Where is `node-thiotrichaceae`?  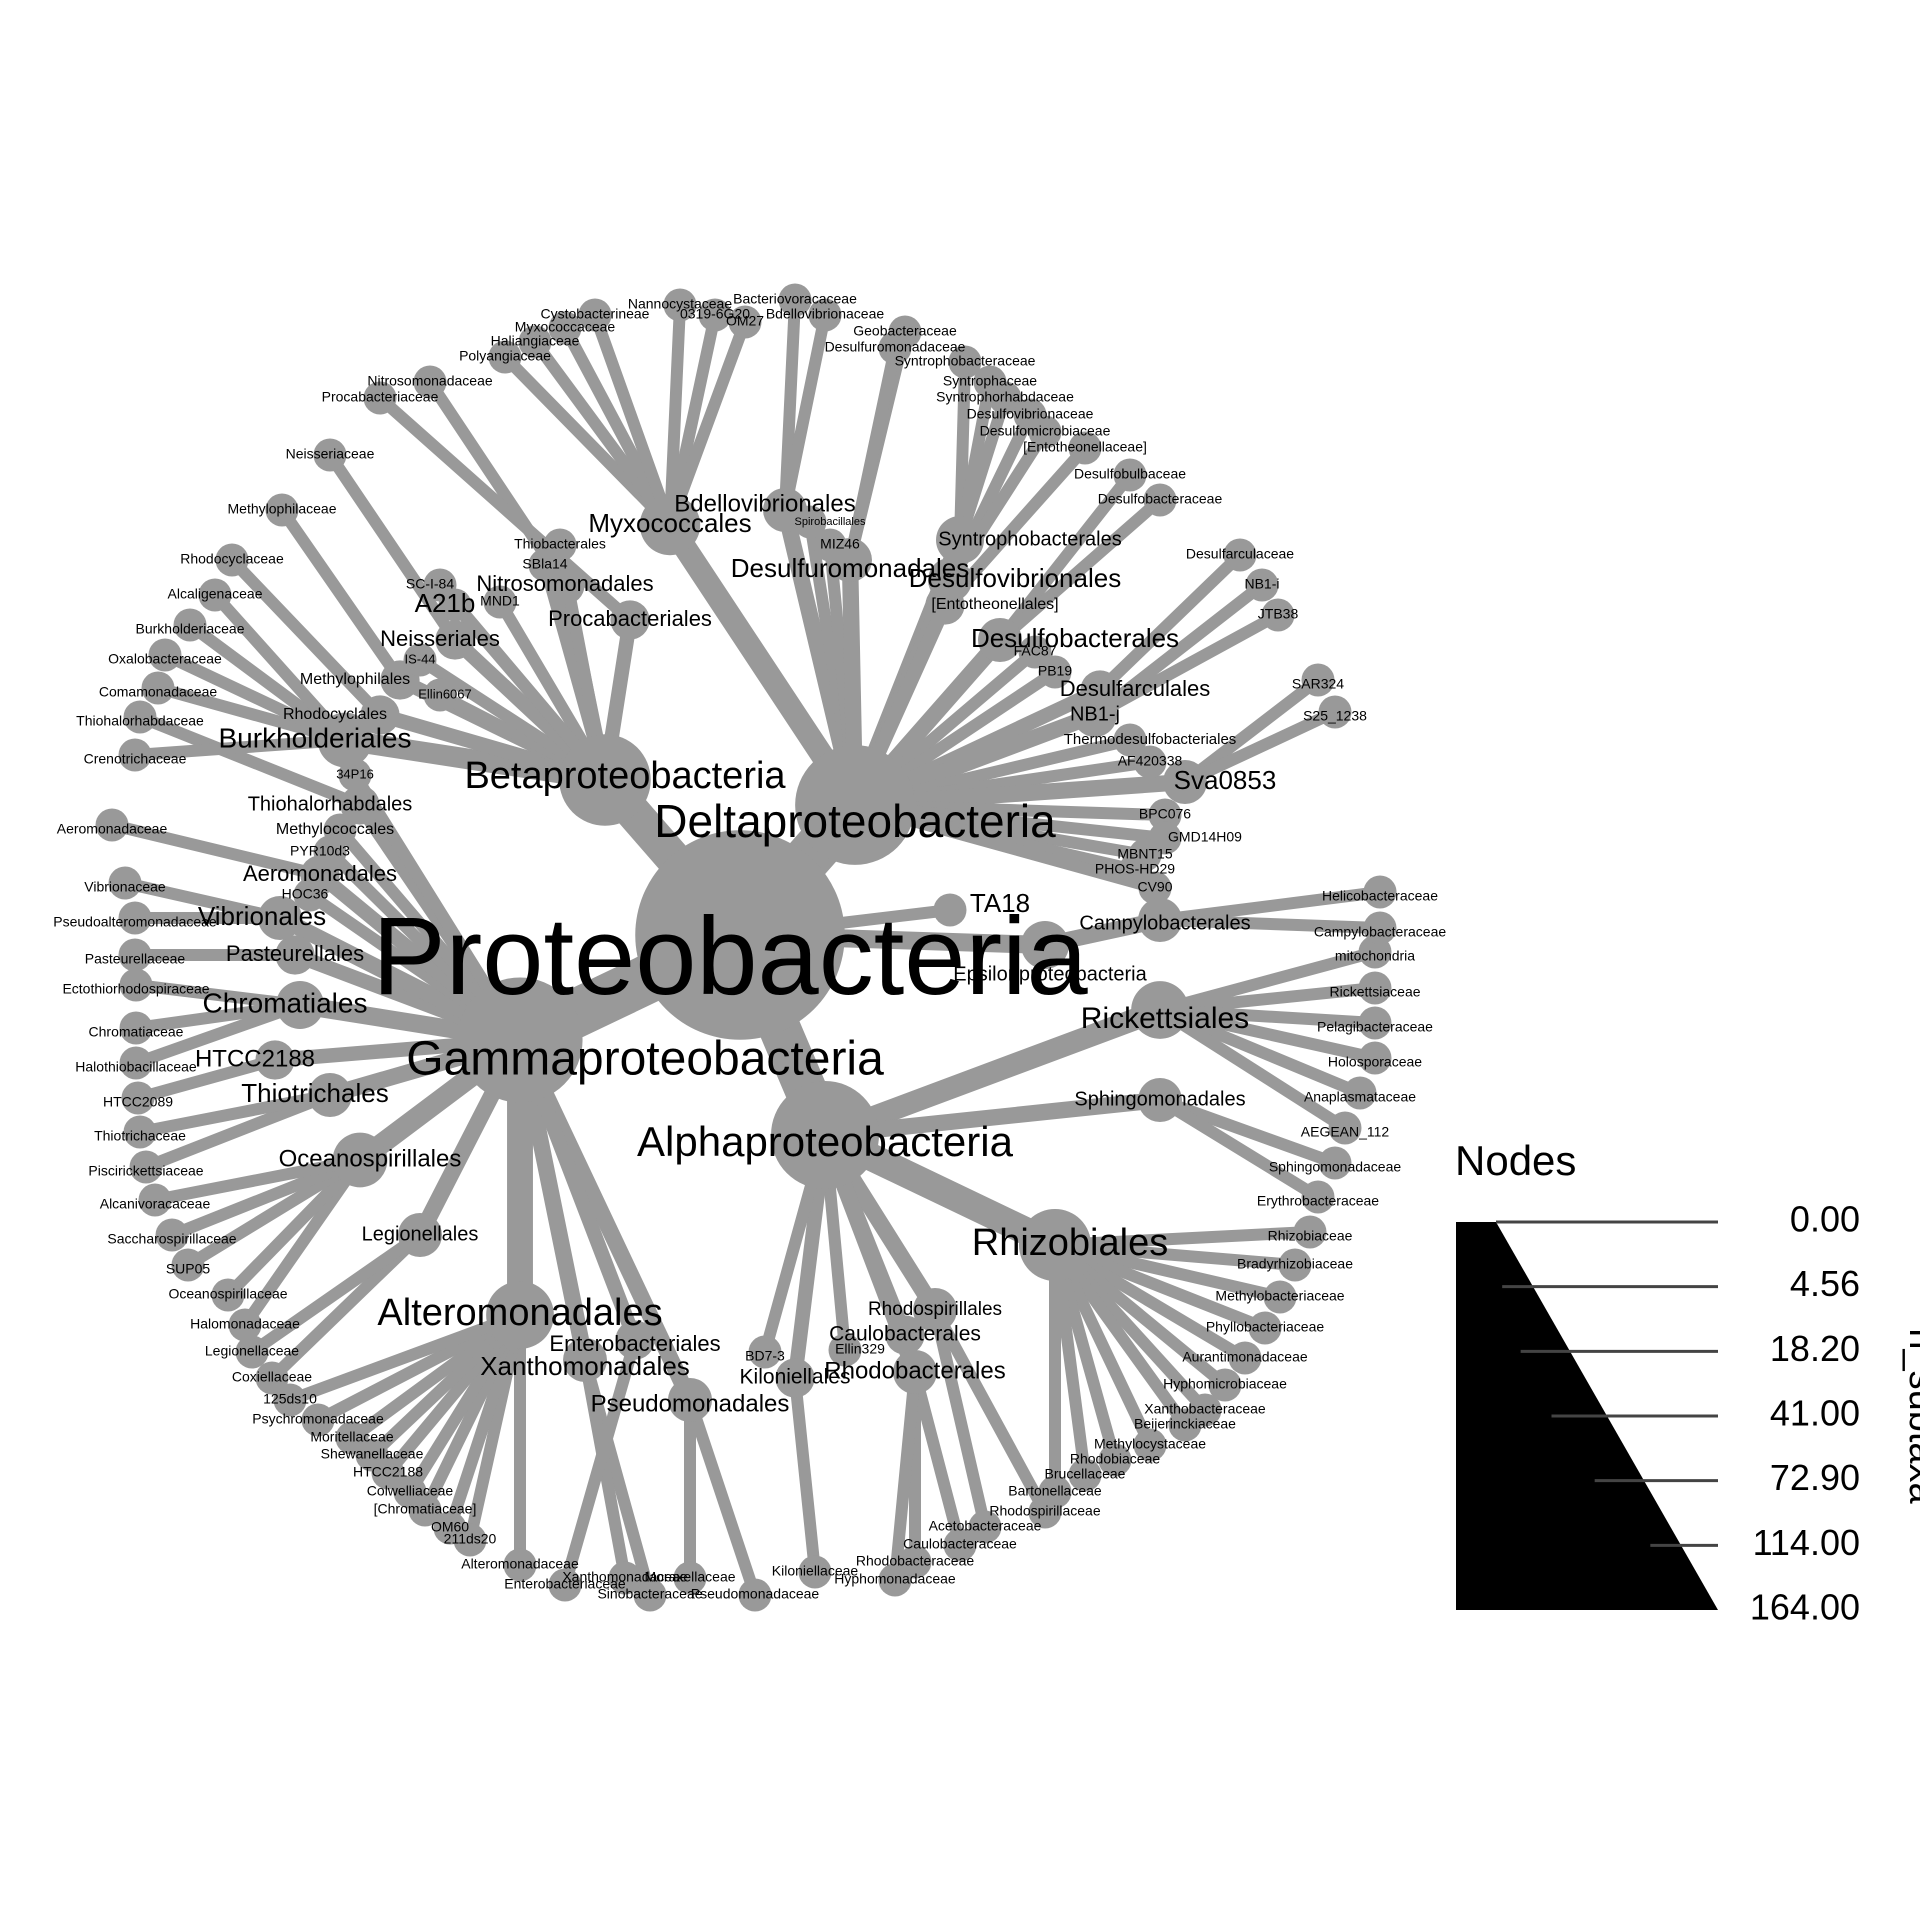 node-thiotrichaceae is located at coordinates (140, 1132).